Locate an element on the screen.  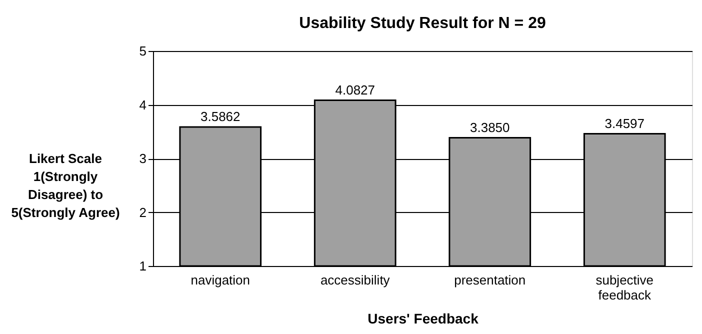
x-tick-label: presentation is located at coordinates (490, 280).